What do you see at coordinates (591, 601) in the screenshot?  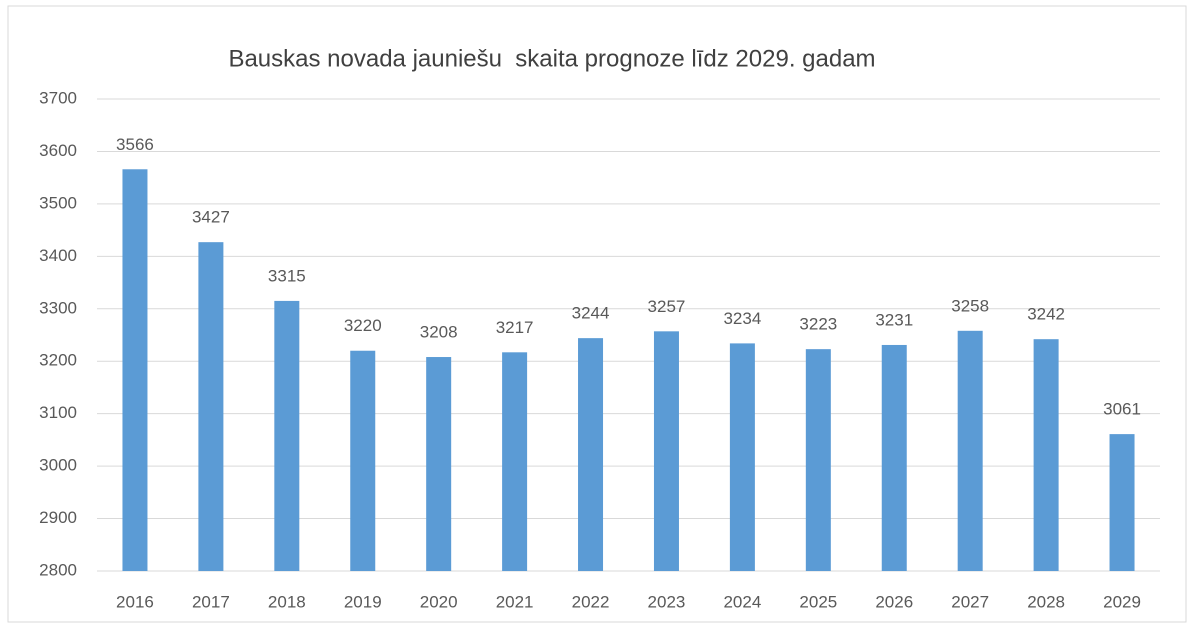 I see `x-tick-label: 2022` at bounding box center [591, 601].